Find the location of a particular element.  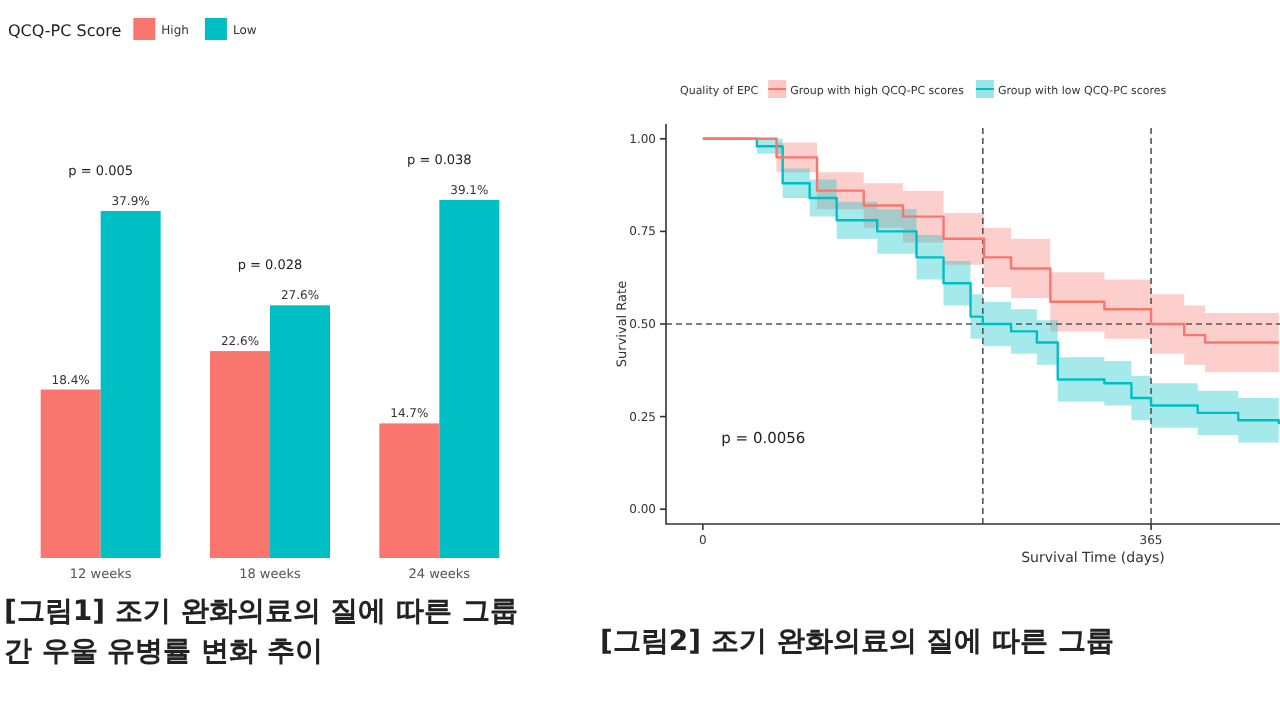

legend-title: QCQ-PC Score is located at coordinates (65, 31).